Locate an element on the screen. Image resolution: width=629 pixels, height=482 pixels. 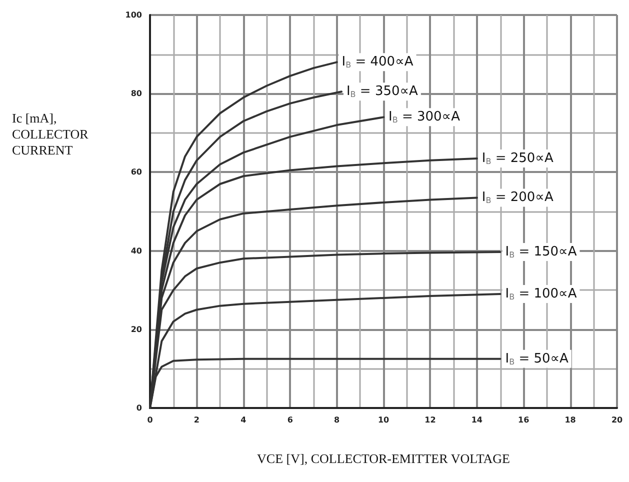
x-tick-label: 10 is located at coordinates (384, 420).